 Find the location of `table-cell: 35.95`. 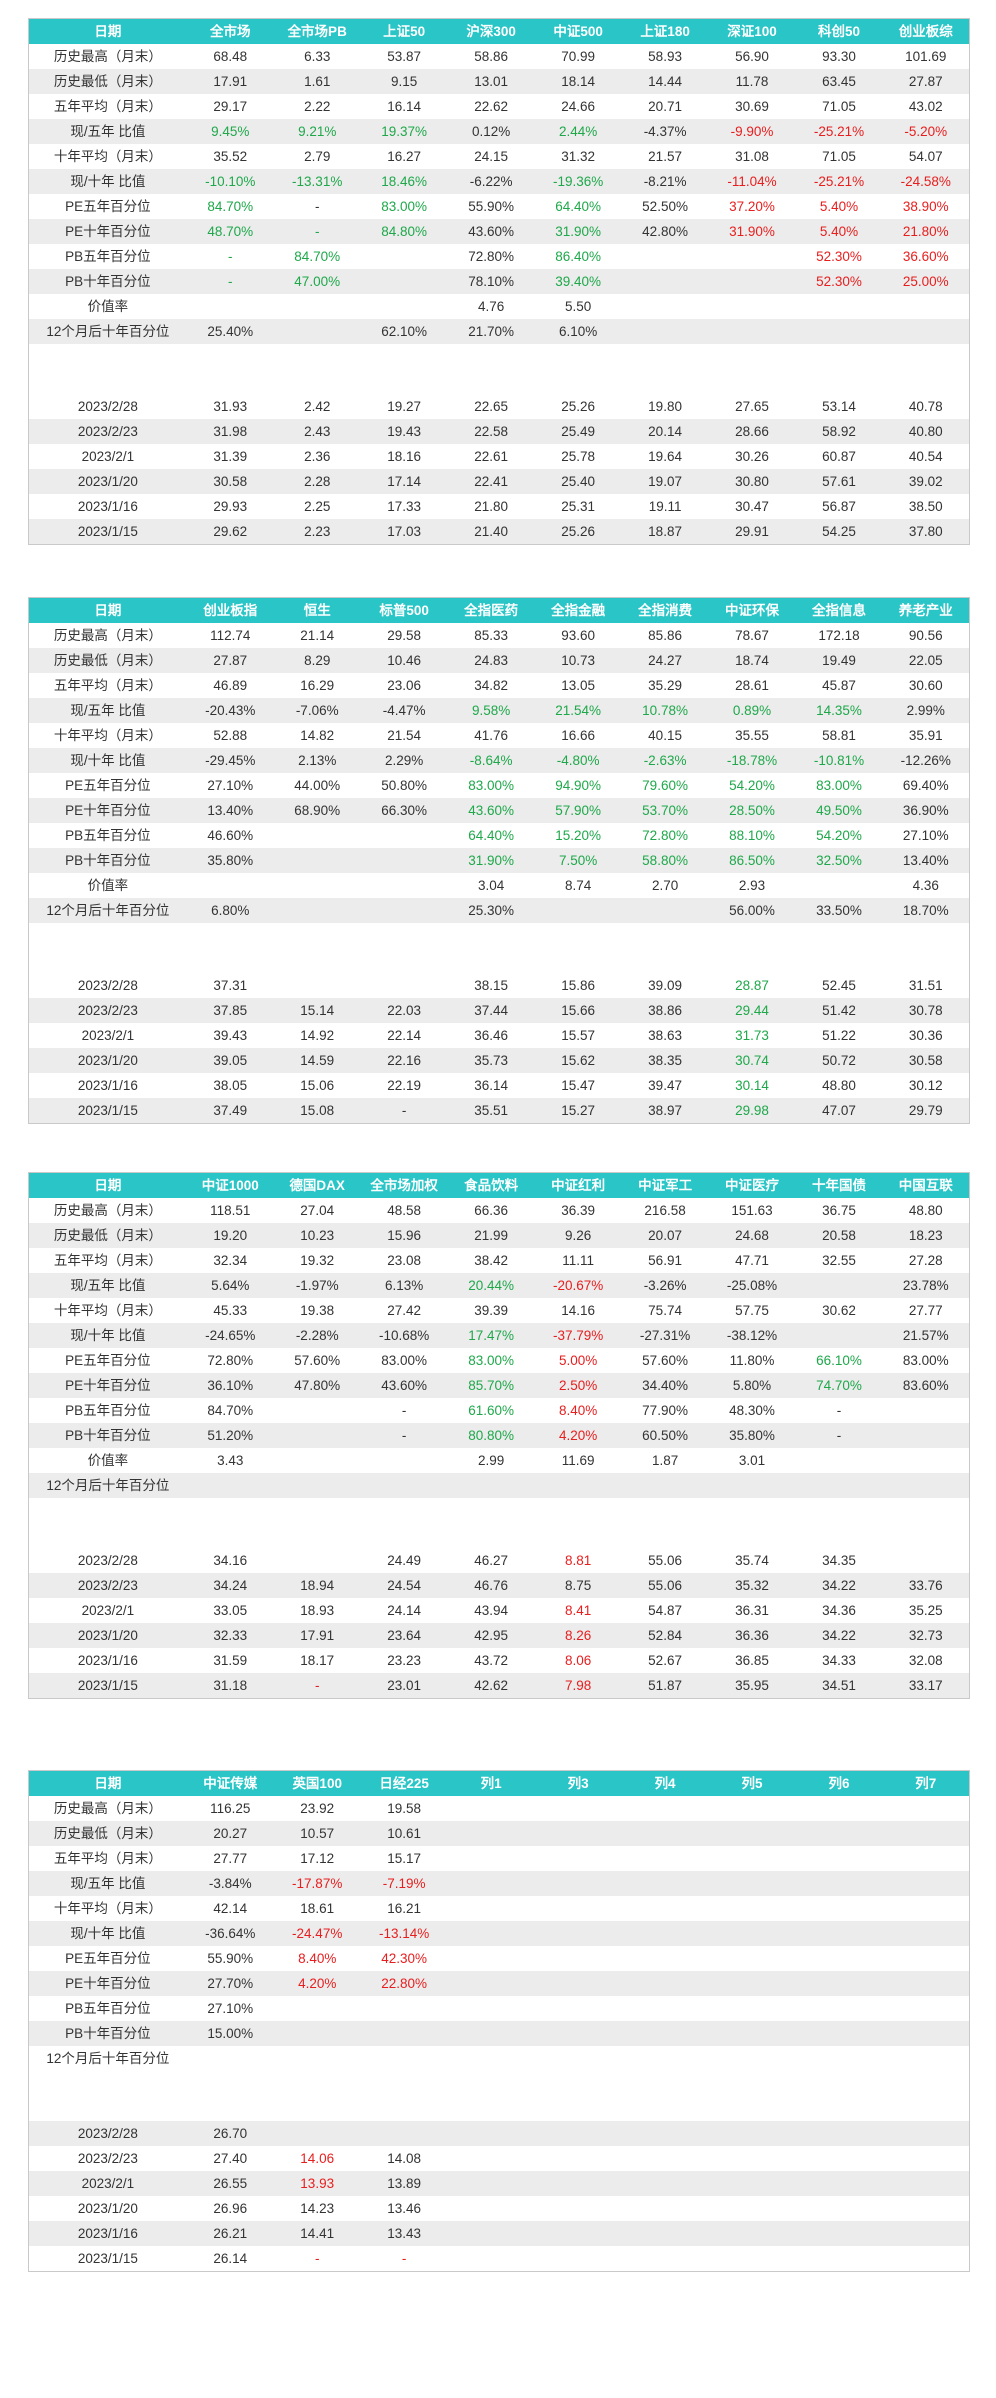

table-cell: 35.95 is located at coordinates (752, 1686).